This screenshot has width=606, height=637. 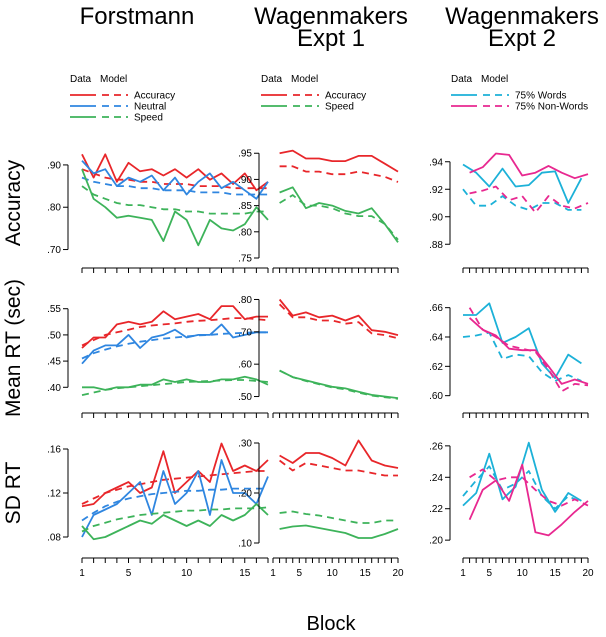 What do you see at coordinates (54, 309) in the screenshot?
I see `y-tick-label: .55` at bounding box center [54, 309].